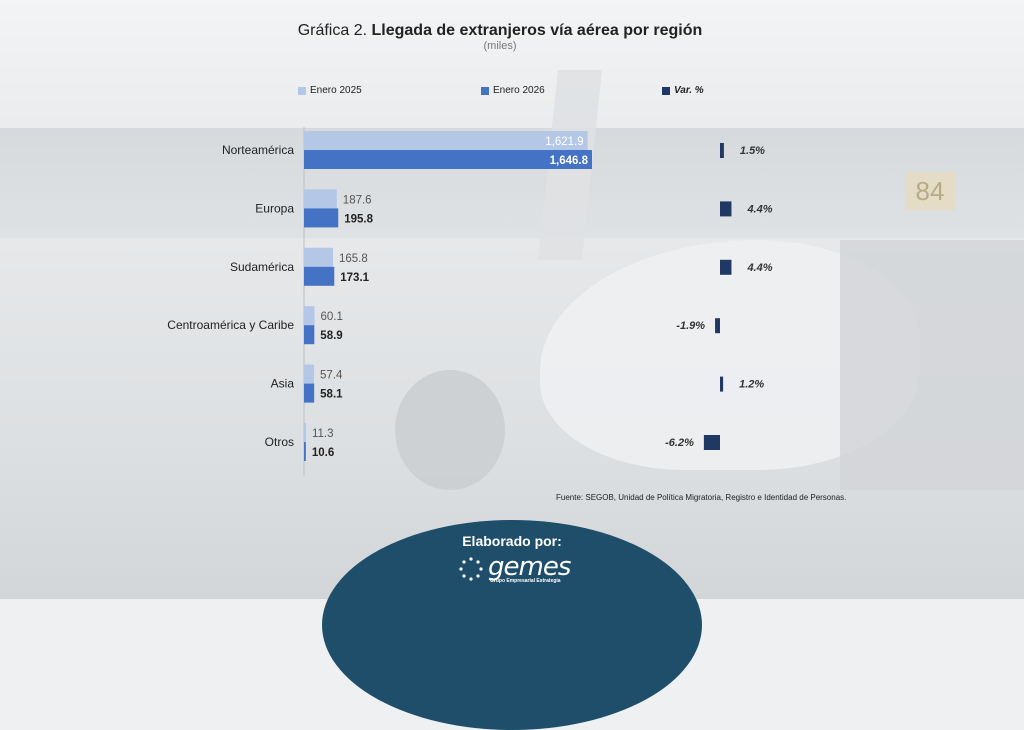  What do you see at coordinates (512, 541) in the screenshot?
I see `footer-label: Elaborado por:` at bounding box center [512, 541].